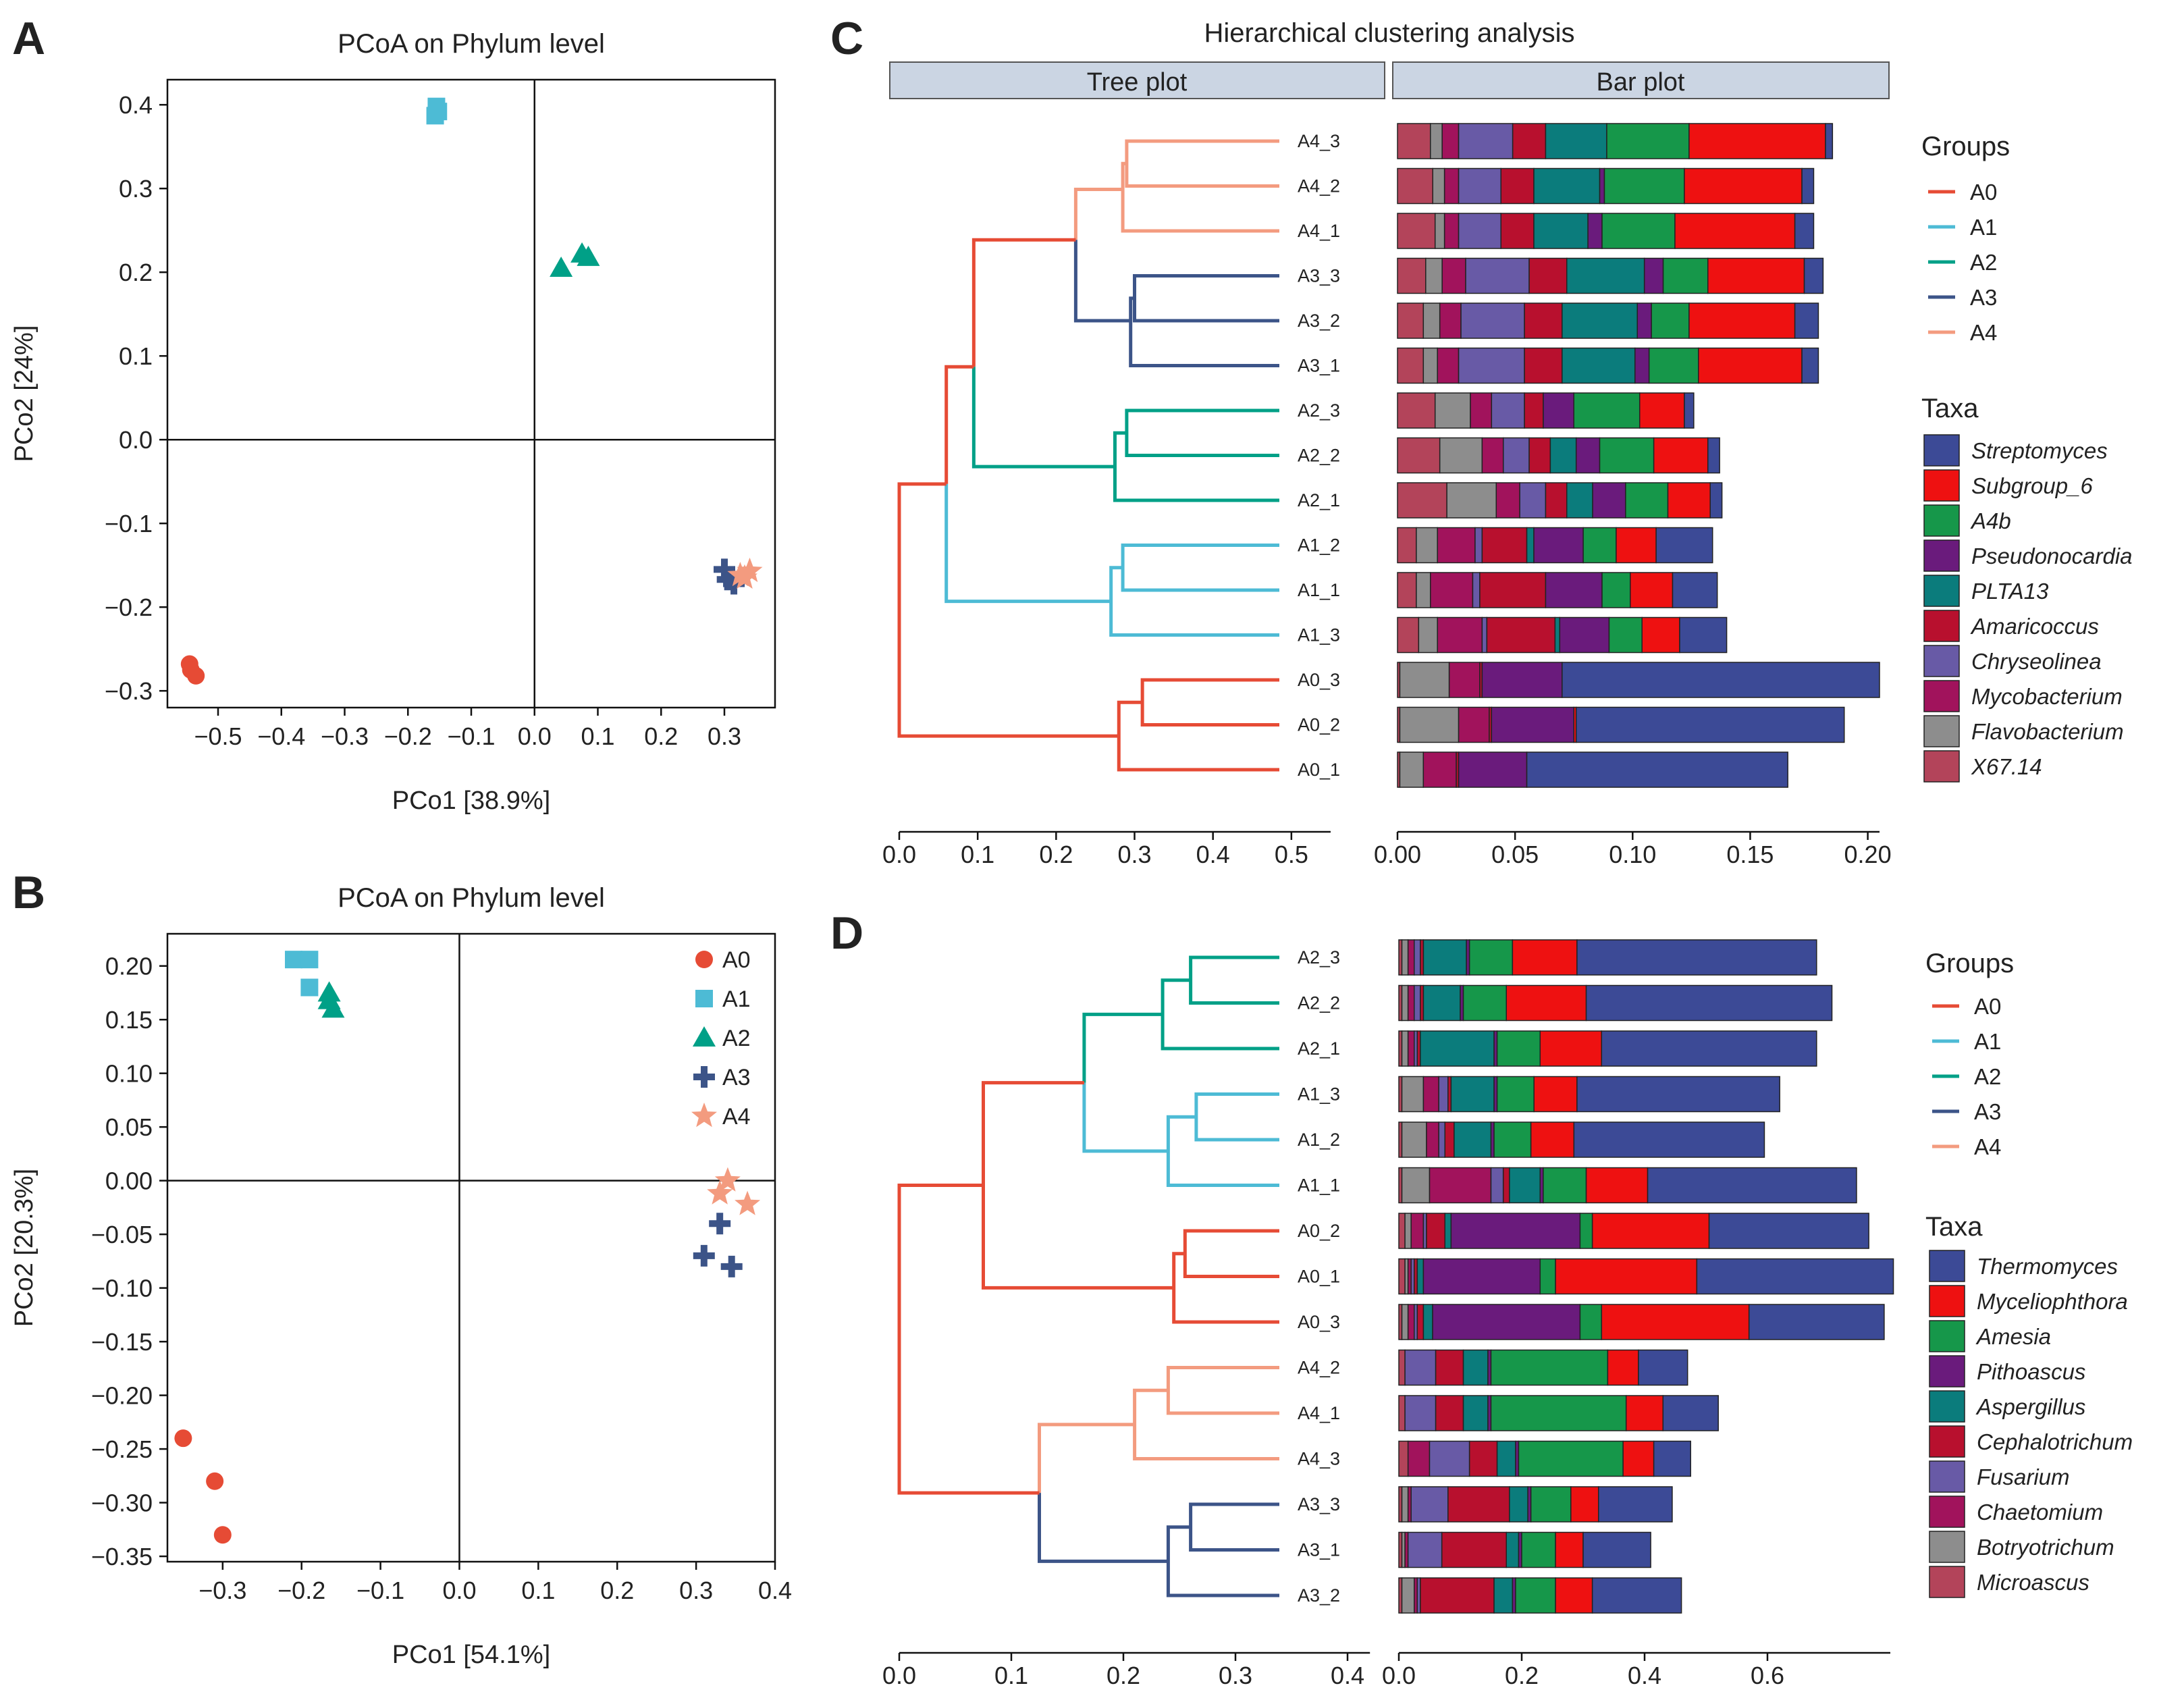  Describe the element at coordinates (408, 736) in the screenshot. I see `pcoa-a-xtick-label: −0.2` at that location.